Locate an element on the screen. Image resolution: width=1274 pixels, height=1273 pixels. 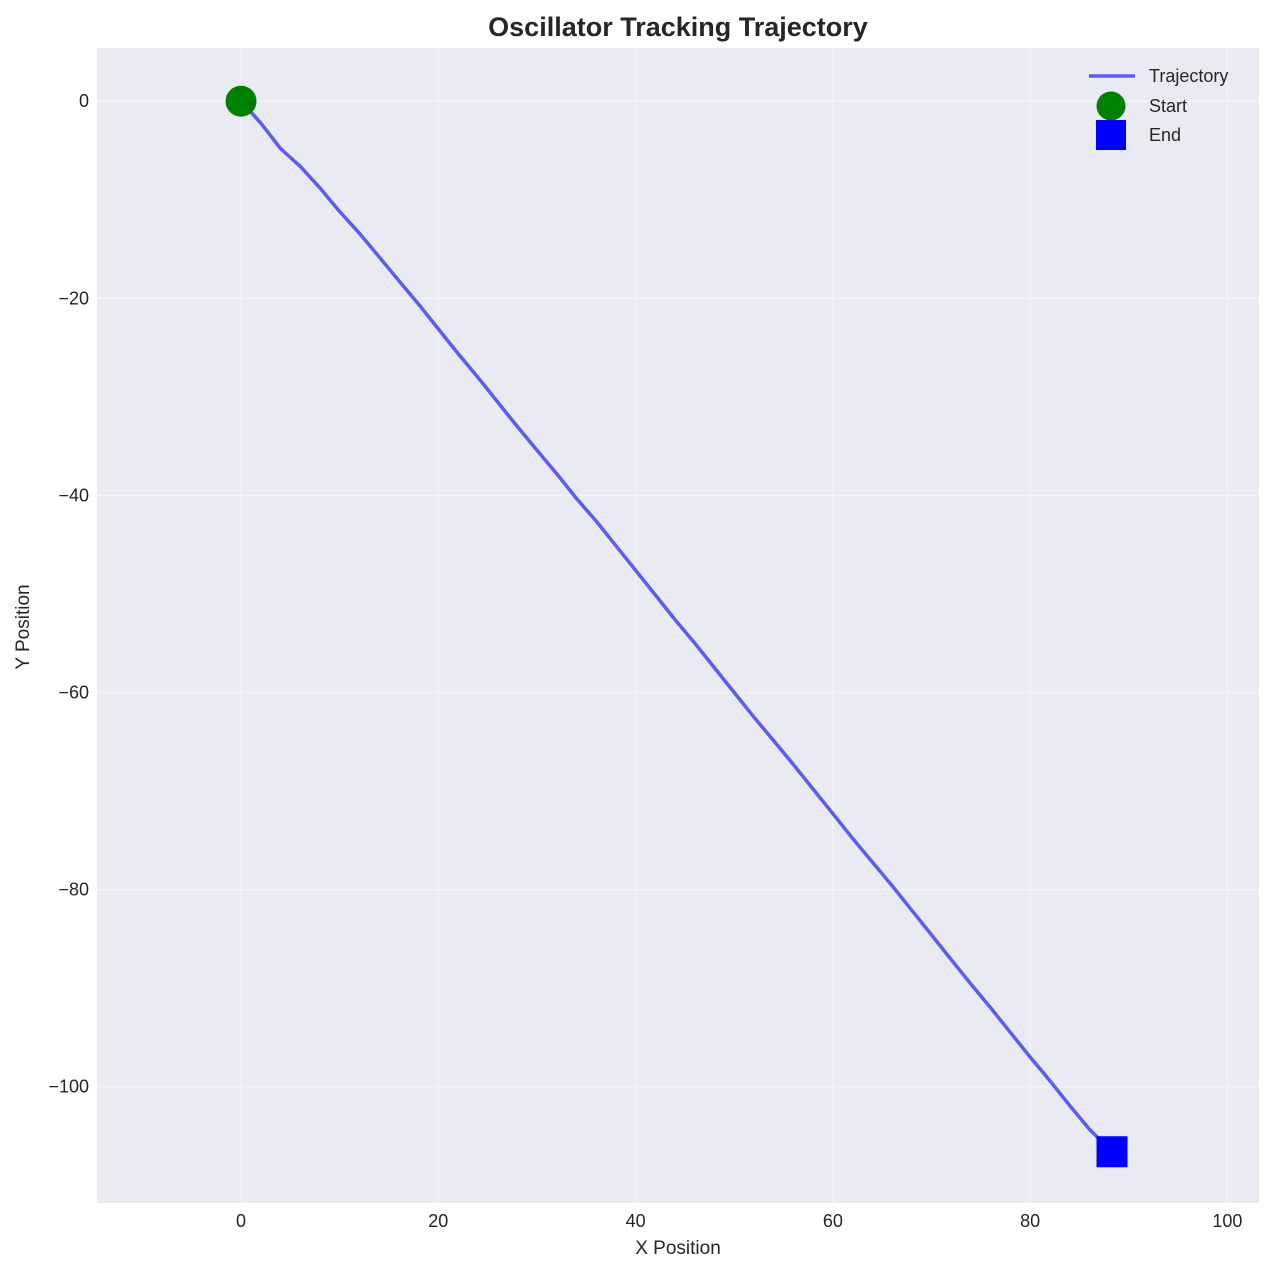
y-tick-label: −20 is located at coordinates (73, 298).